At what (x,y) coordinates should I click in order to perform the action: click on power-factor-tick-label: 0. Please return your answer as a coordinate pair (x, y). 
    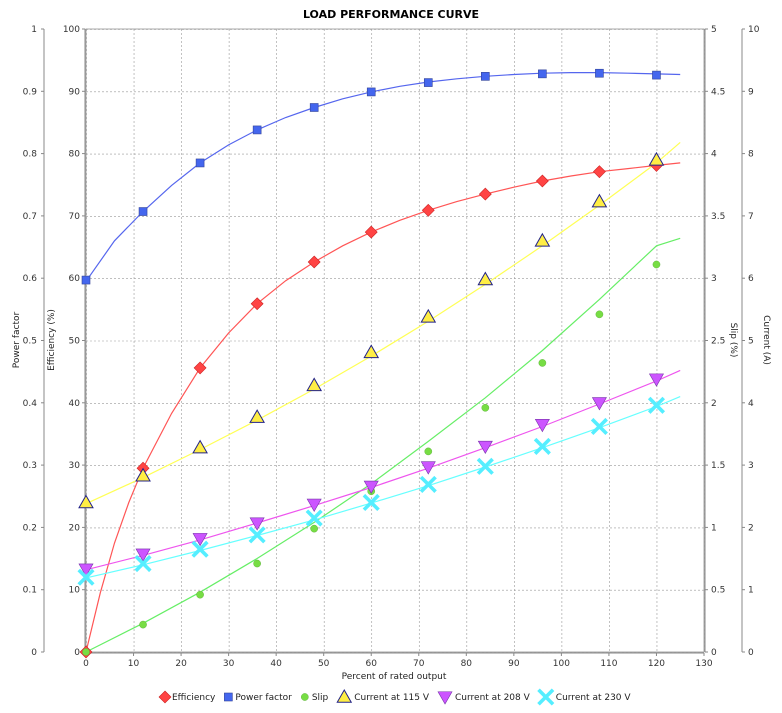
    Looking at the image, I should click on (34, 653).